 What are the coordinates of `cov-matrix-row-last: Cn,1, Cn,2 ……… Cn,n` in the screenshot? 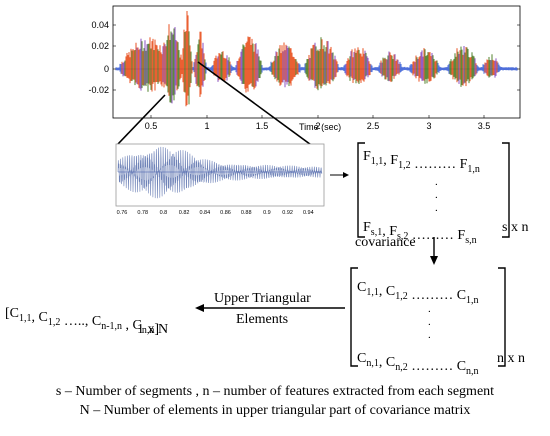 It's located at (418, 364).